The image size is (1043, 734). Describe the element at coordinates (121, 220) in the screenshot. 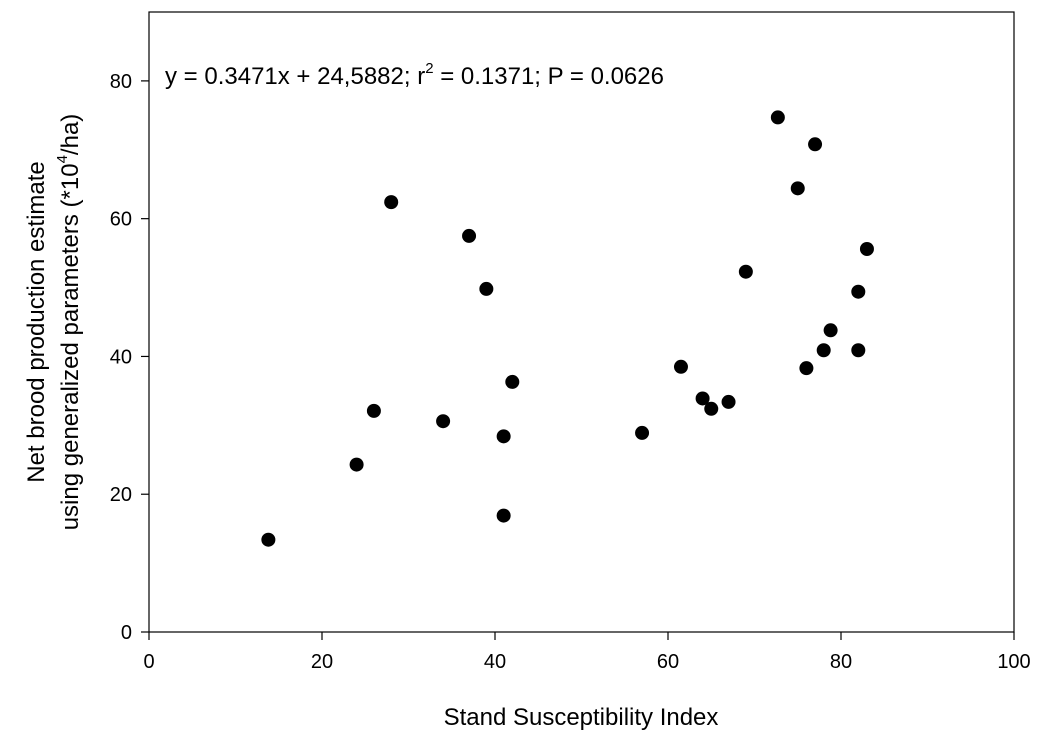

I see `y-tick-label: 60` at that location.